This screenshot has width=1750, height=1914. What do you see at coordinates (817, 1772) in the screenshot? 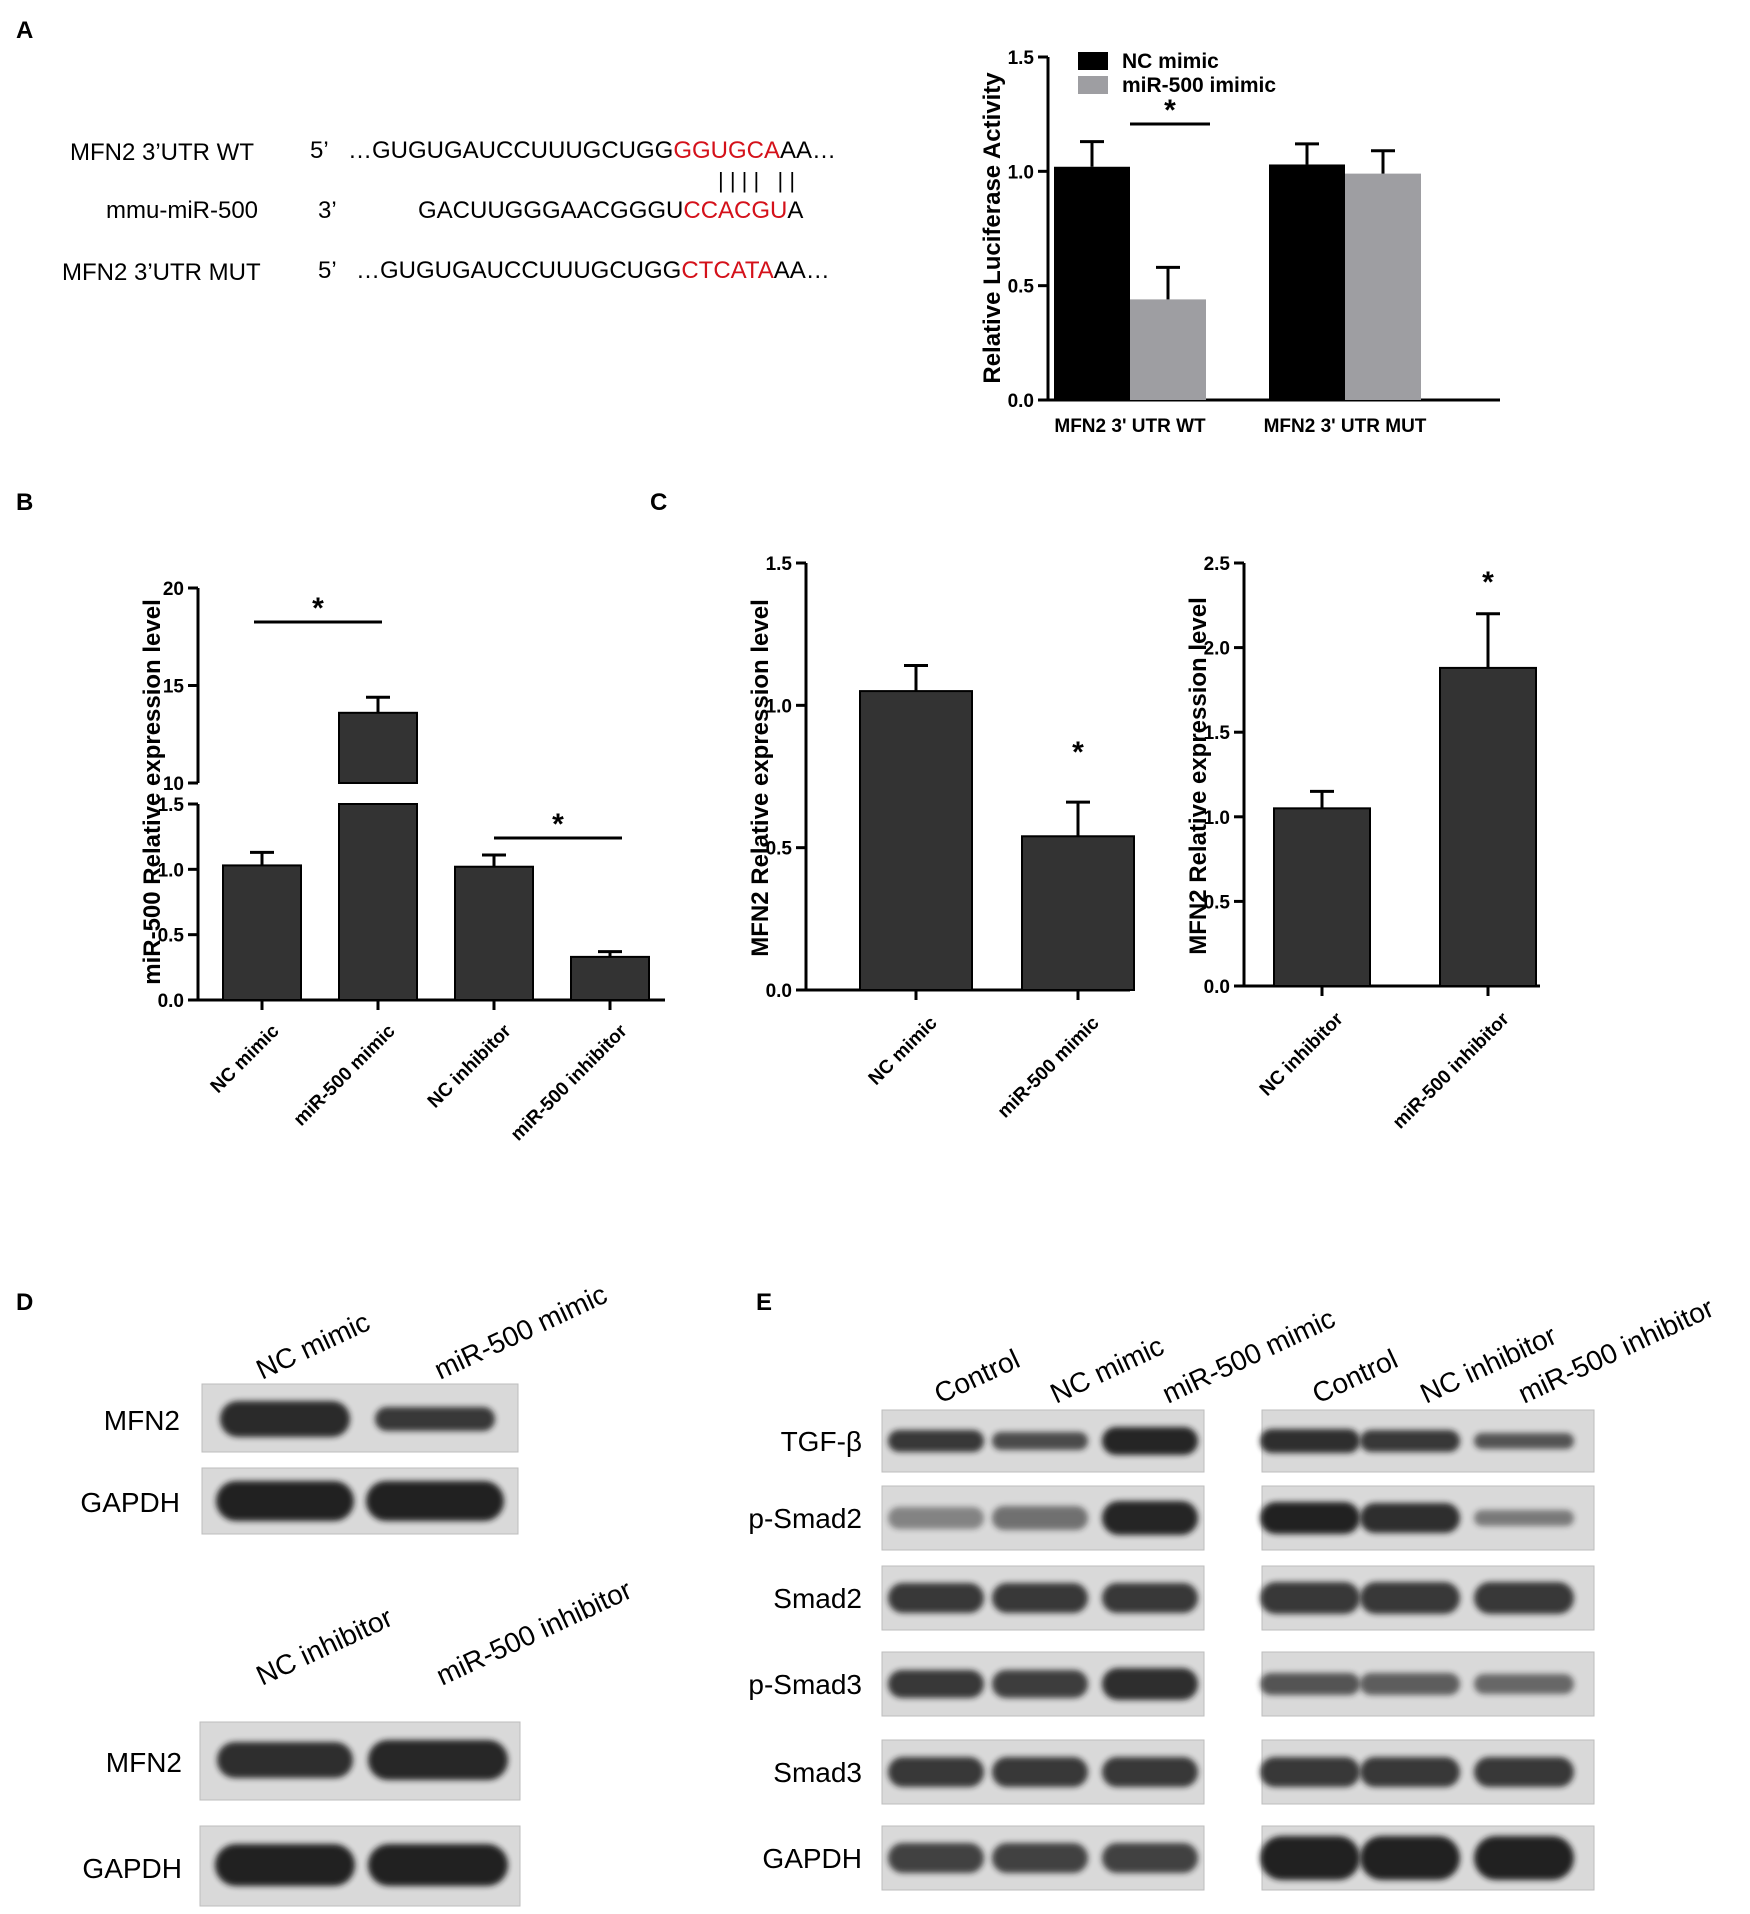
I see `blot-row-label: Smad3` at bounding box center [817, 1772].